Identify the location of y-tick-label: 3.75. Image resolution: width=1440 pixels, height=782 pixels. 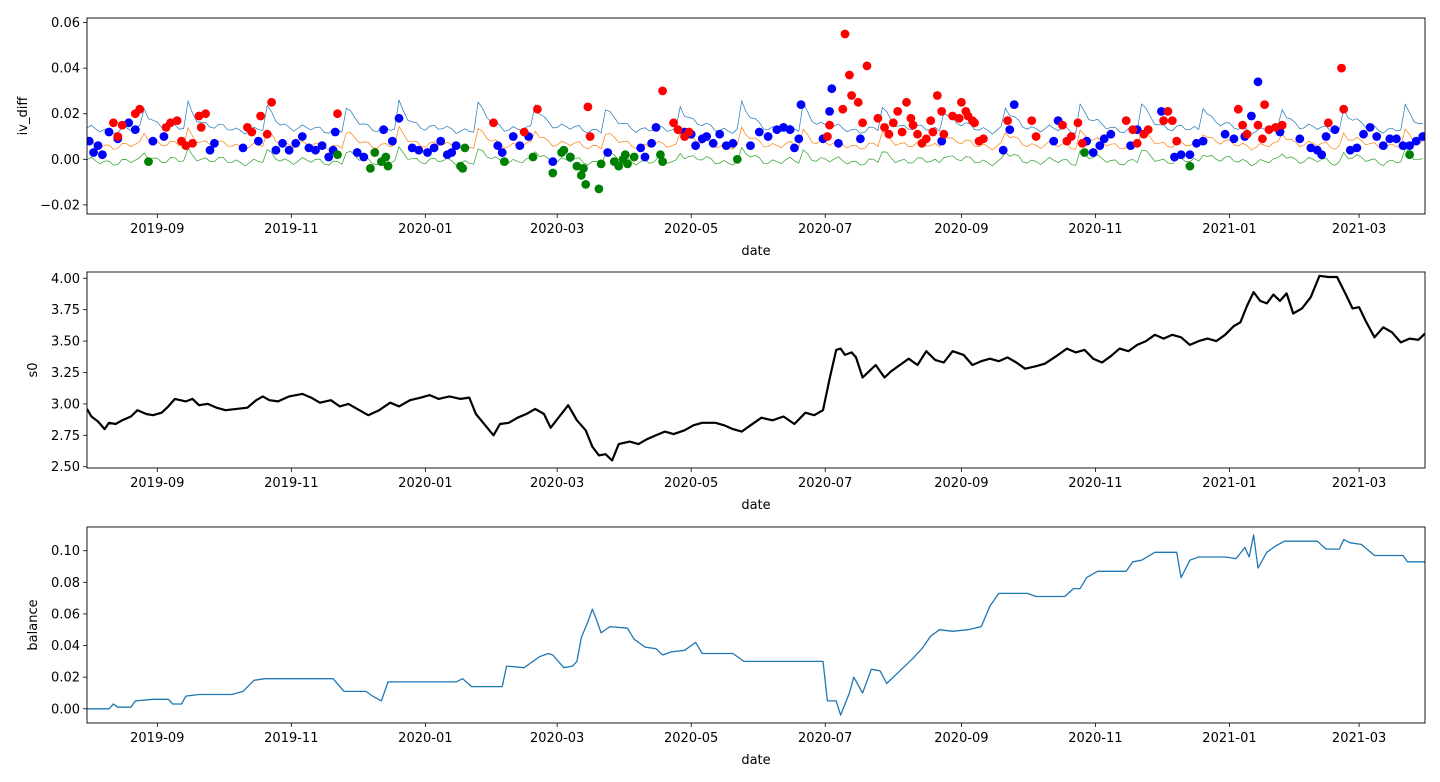
(65, 310).